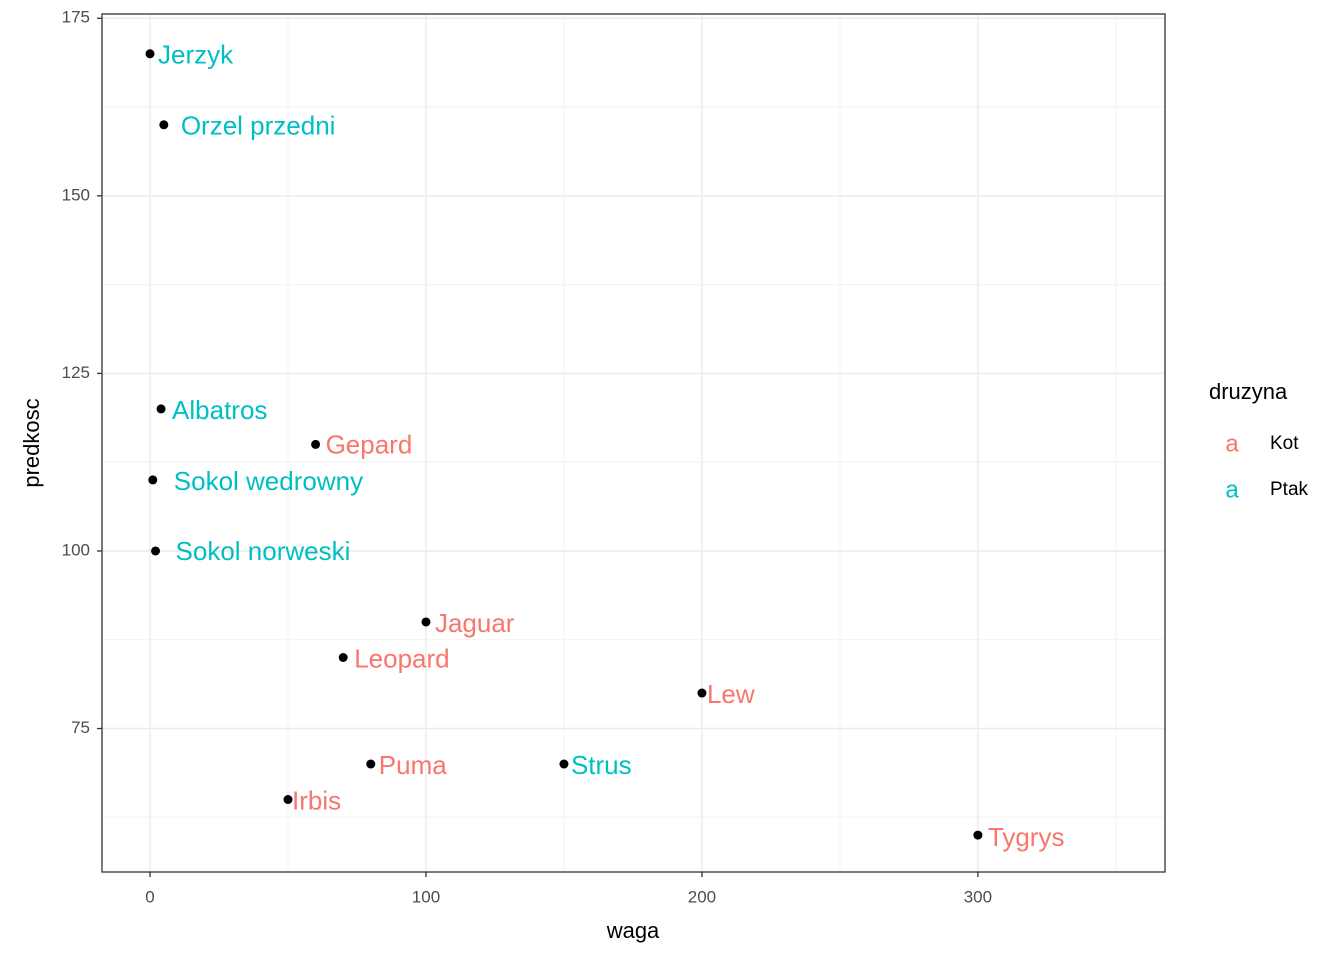  What do you see at coordinates (219, 410) in the screenshot?
I see `point-label: Albatros` at bounding box center [219, 410].